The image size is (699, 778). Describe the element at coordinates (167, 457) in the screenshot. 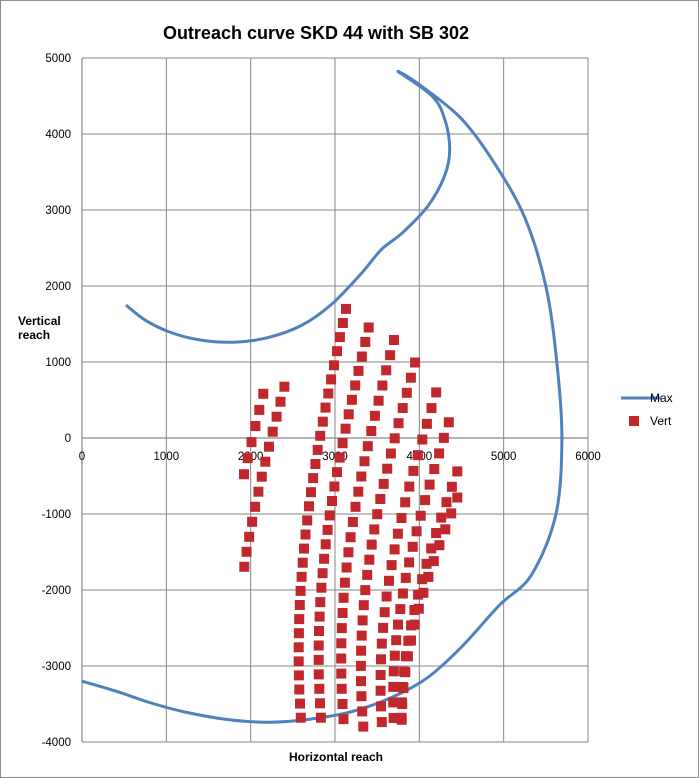

I see `x-tick-label: 1000` at that location.